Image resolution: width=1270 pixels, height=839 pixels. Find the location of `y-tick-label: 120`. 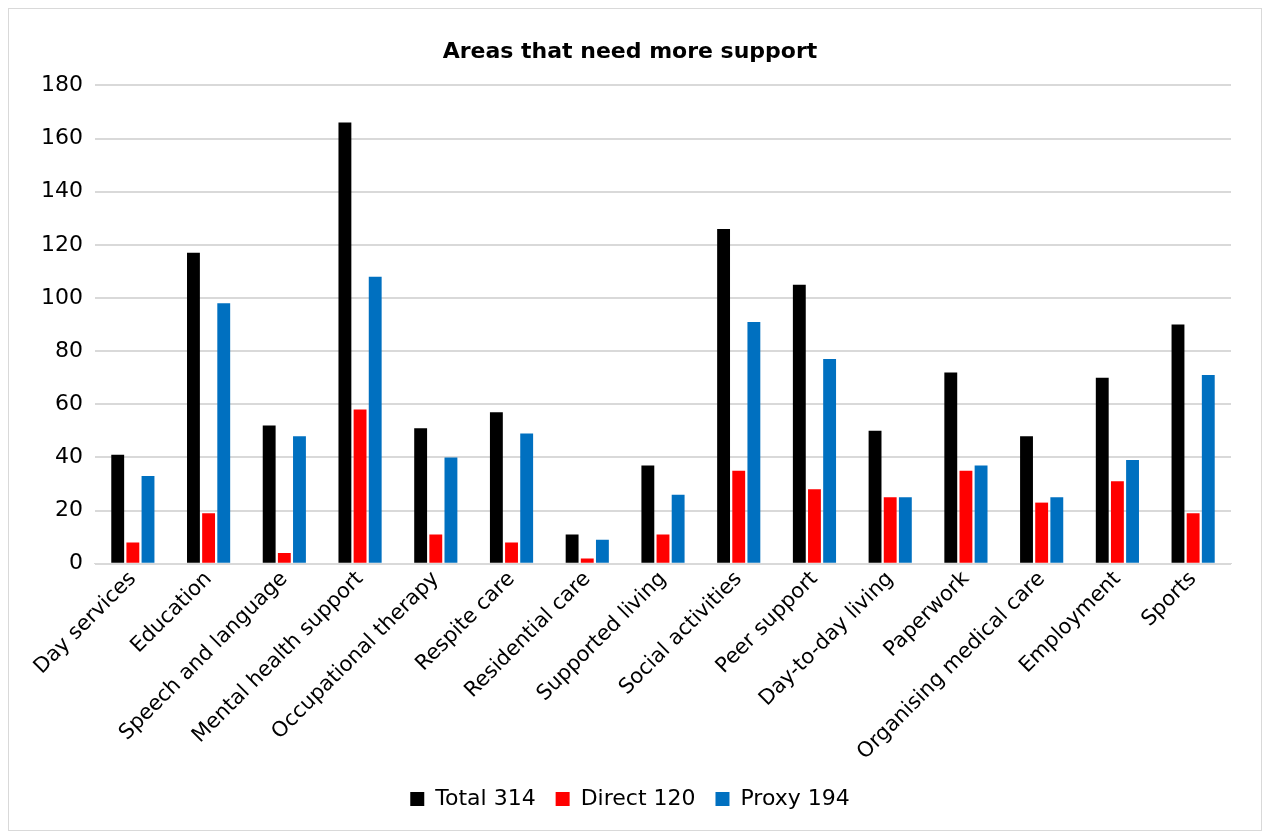

y-tick-label: 120 is located at coordinates (61, 243).